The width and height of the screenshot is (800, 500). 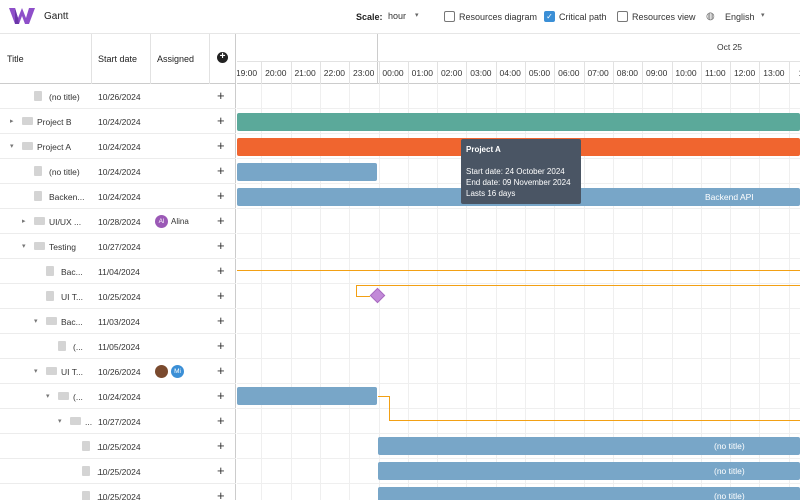 I want to click on table-row: ▾ Project A 10/24/2024 +, so click(x=118, y=146).